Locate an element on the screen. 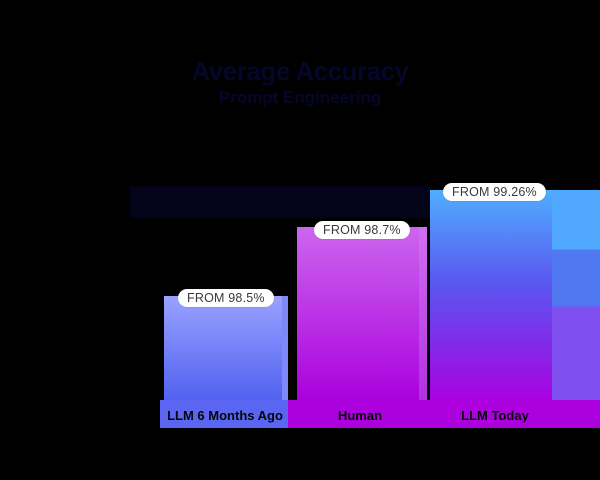 The width and height of the screenshot is (600, 480). side-annotation is located at coordinates (105, 262).